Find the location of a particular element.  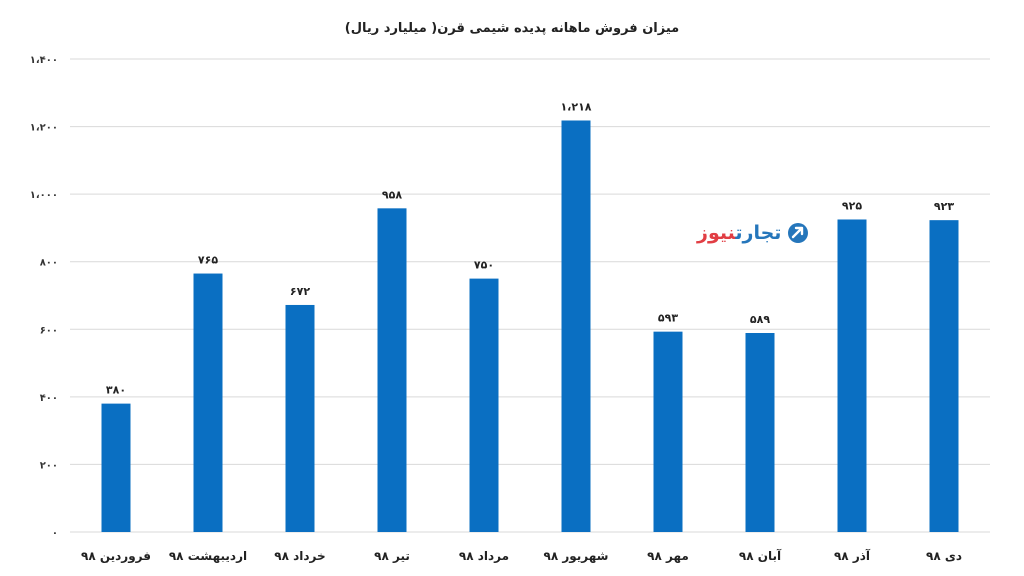

y-tick-label: ۱،۲۰۰ is located at coordinates (44, 128).